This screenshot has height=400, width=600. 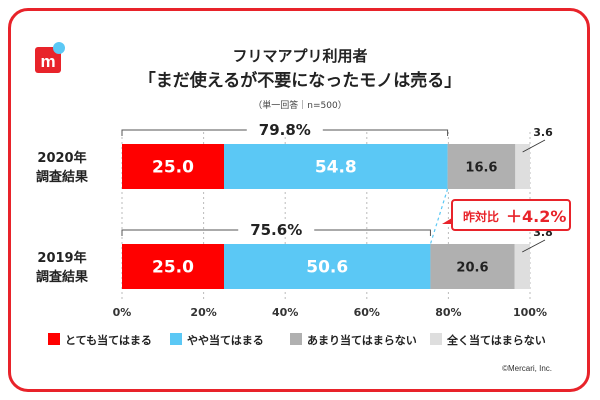 What do you see at coordinates (543, 132) in the screenshot?
I see `data-label: 3.6` at bounding box center [543, 132].